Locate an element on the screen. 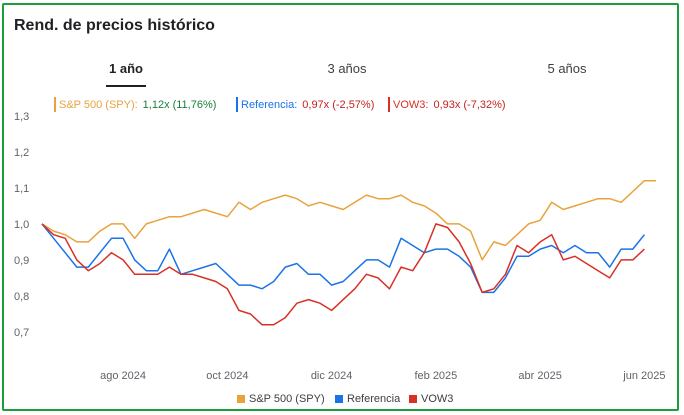  y-tick-label: 0,8 is located at coordinates (21, 297).